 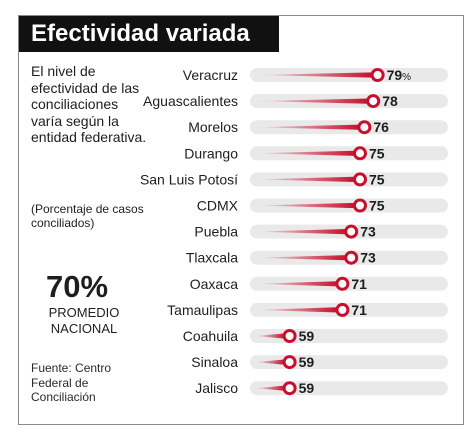 I want to click on infographic-title: Efectividad variada, so click(x=149, y=34).